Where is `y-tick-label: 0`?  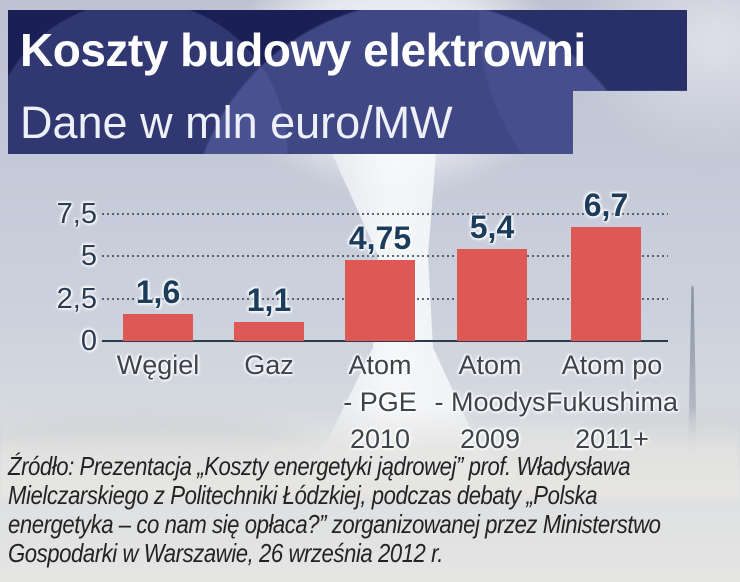 y-tick-label: 0 is located at coordinates (88, 341).